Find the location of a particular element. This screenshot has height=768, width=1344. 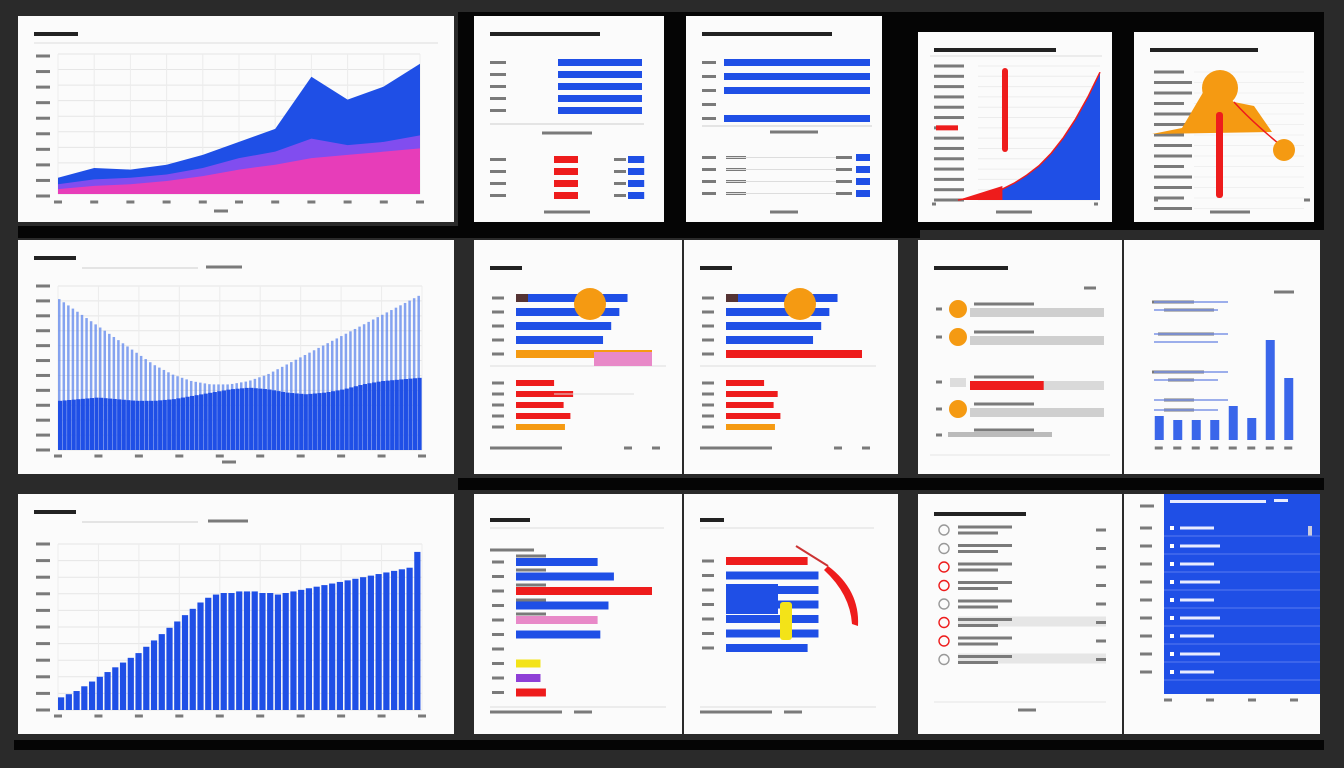

data-table is located at coordinates (1020, 612).